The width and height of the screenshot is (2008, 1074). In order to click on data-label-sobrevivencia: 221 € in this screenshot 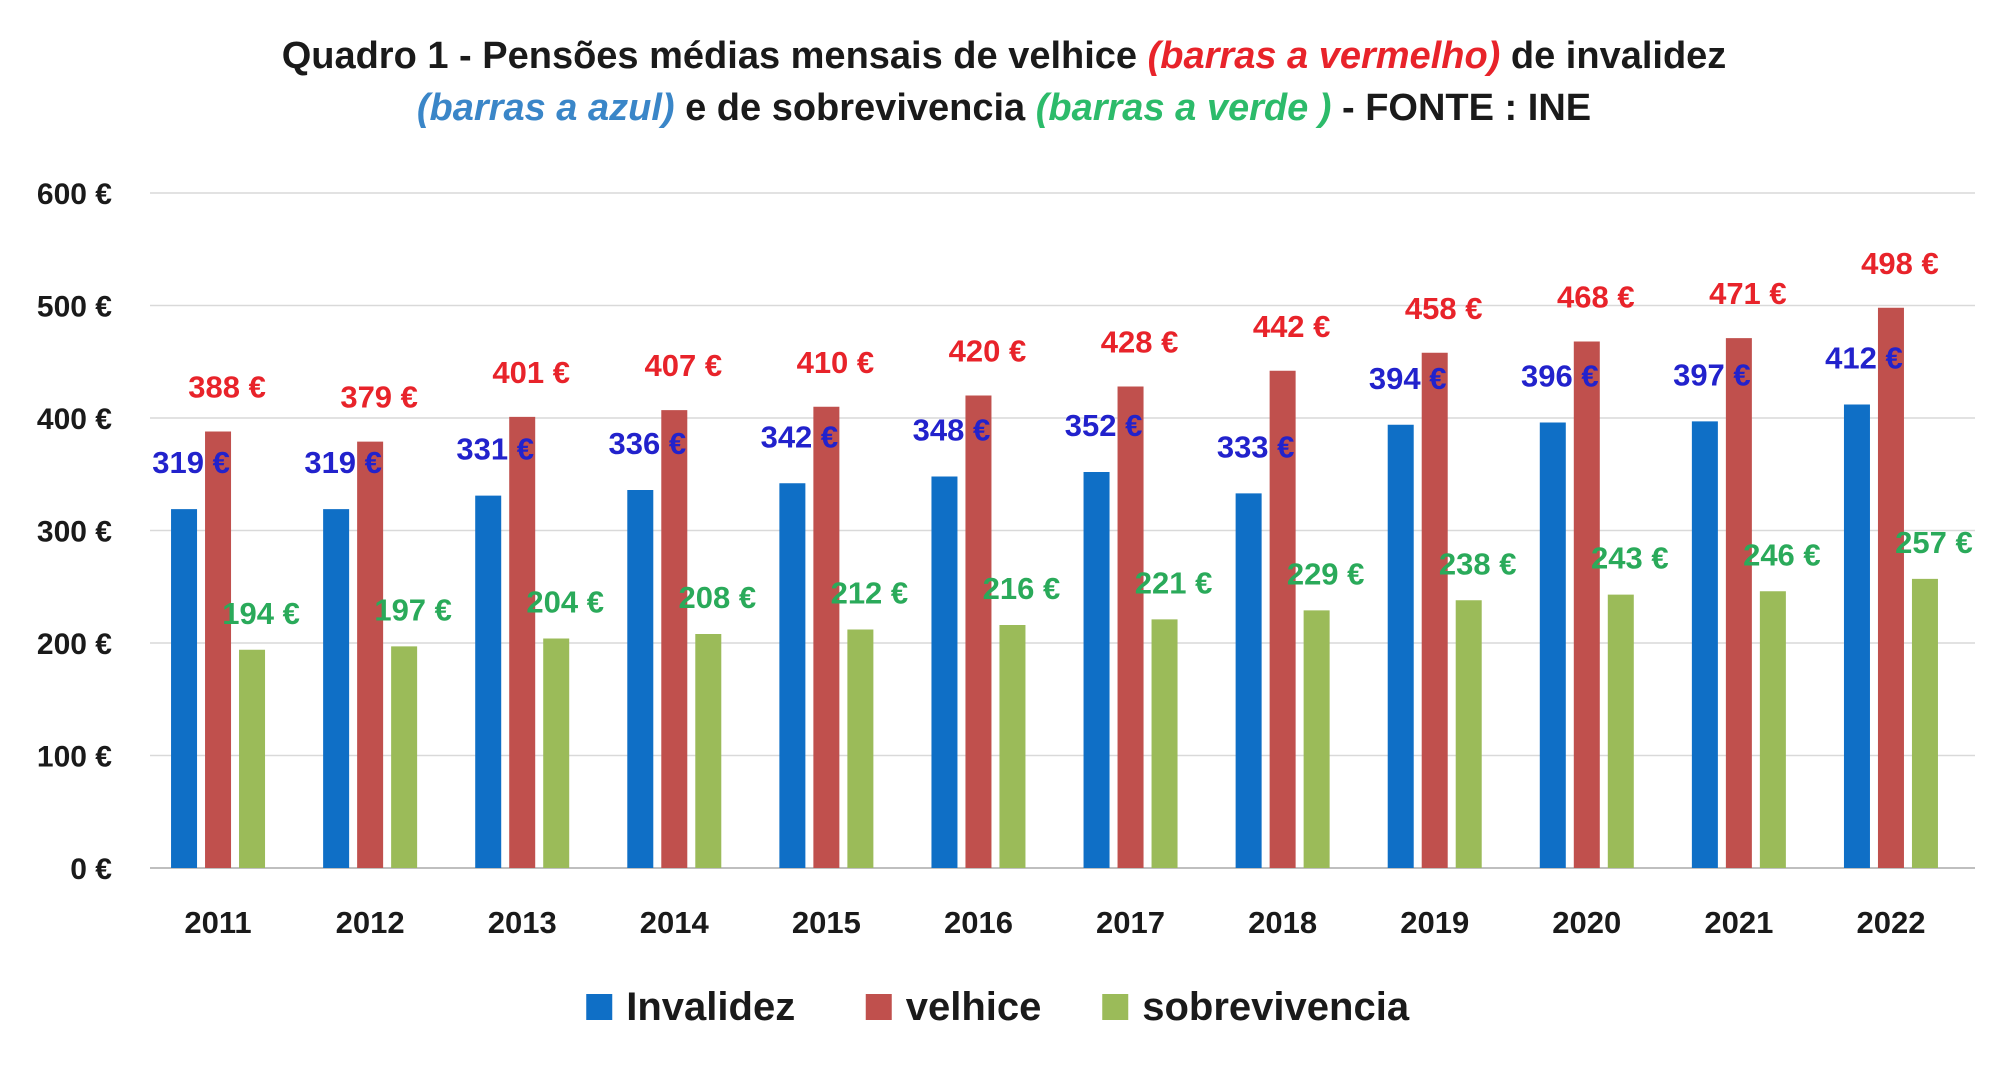, I will do `click(1174, 582)`.